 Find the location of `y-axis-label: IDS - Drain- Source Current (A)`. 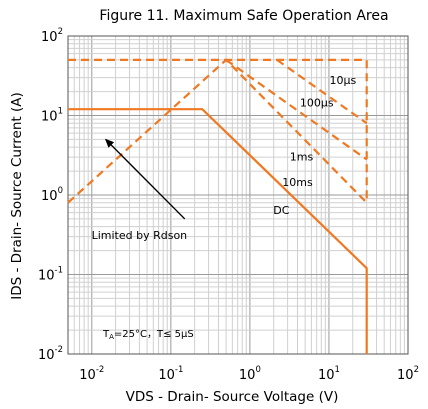

y-axis-label: IDS - Drain- Source Current (A) is located at coordinates (17, 196).